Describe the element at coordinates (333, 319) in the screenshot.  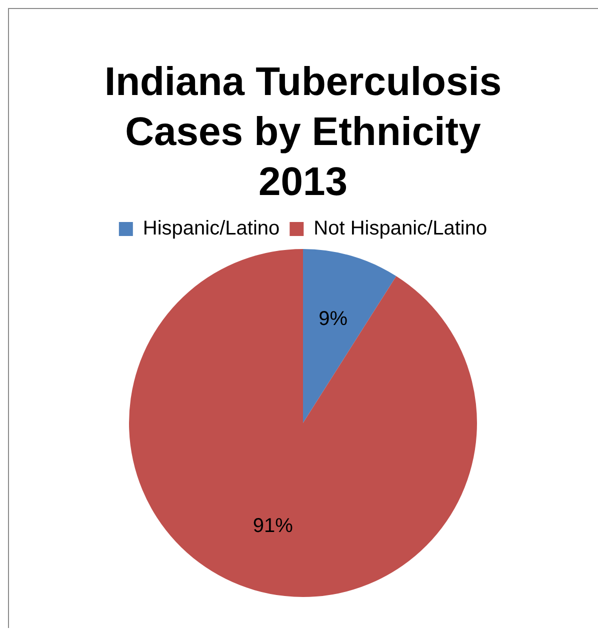
I see `data-label: 9%` at that location.